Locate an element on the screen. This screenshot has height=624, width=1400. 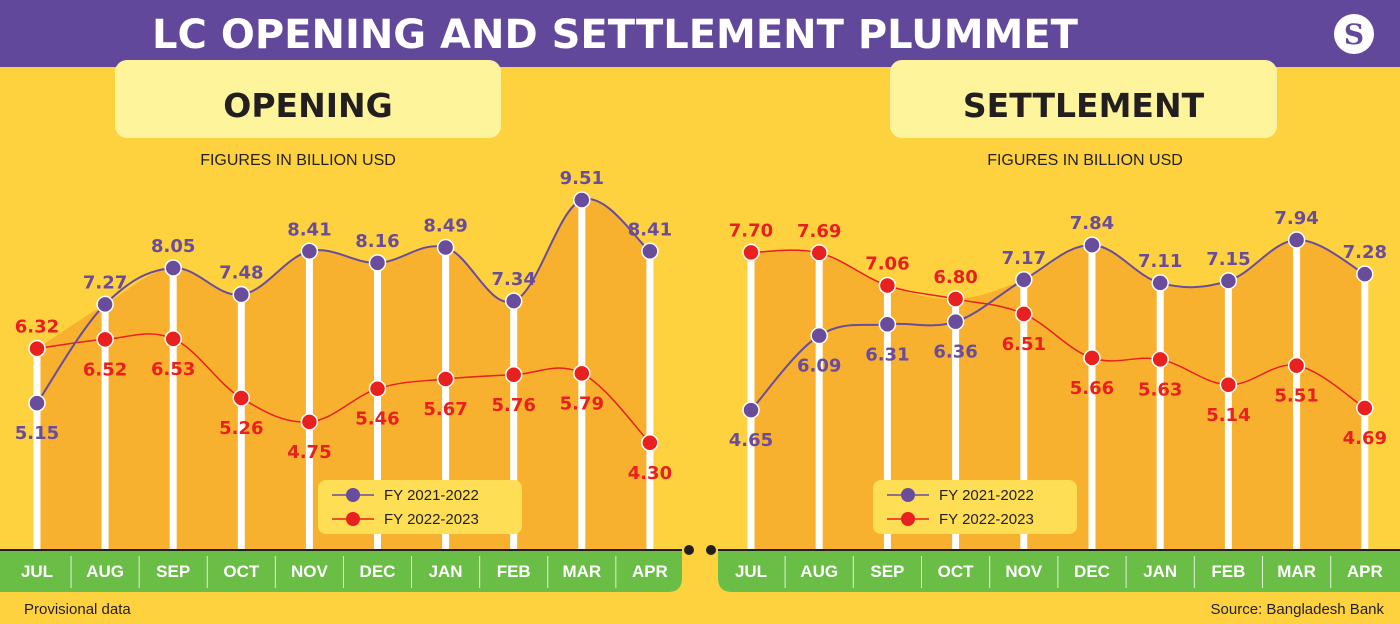
header-bar is located at coordinates (700, 33).